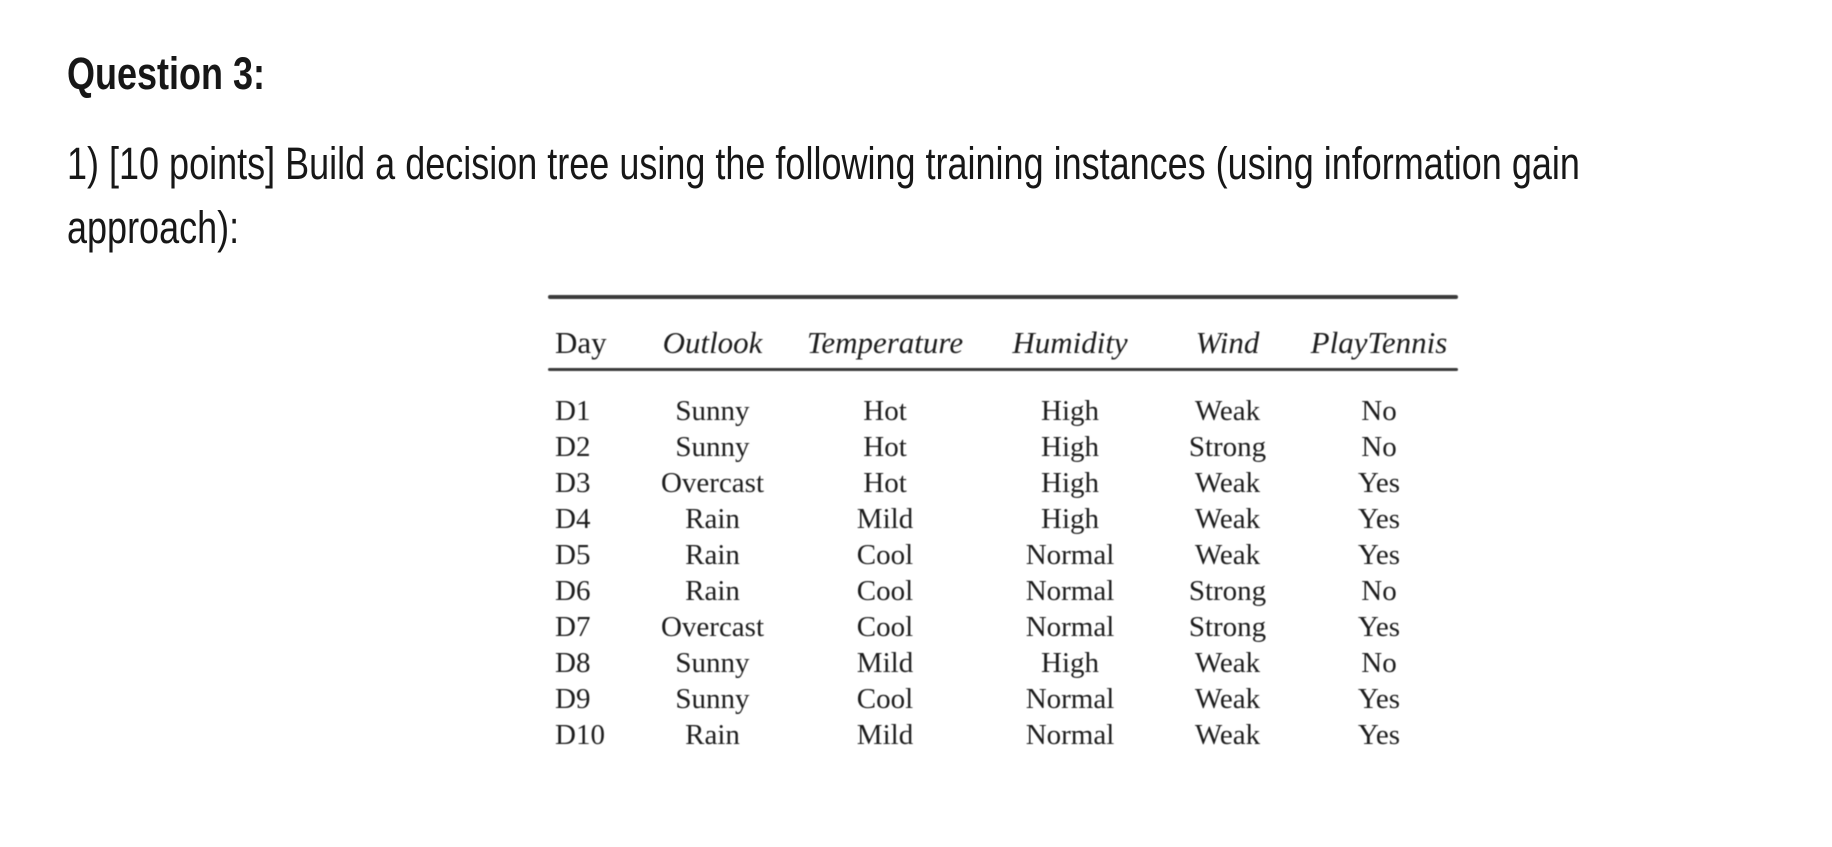 The height and width of the screenshot is (847, 1832). Describe the element at coordinates (573, 518) in the screenshot. I see `table-cell: D4` at that location.